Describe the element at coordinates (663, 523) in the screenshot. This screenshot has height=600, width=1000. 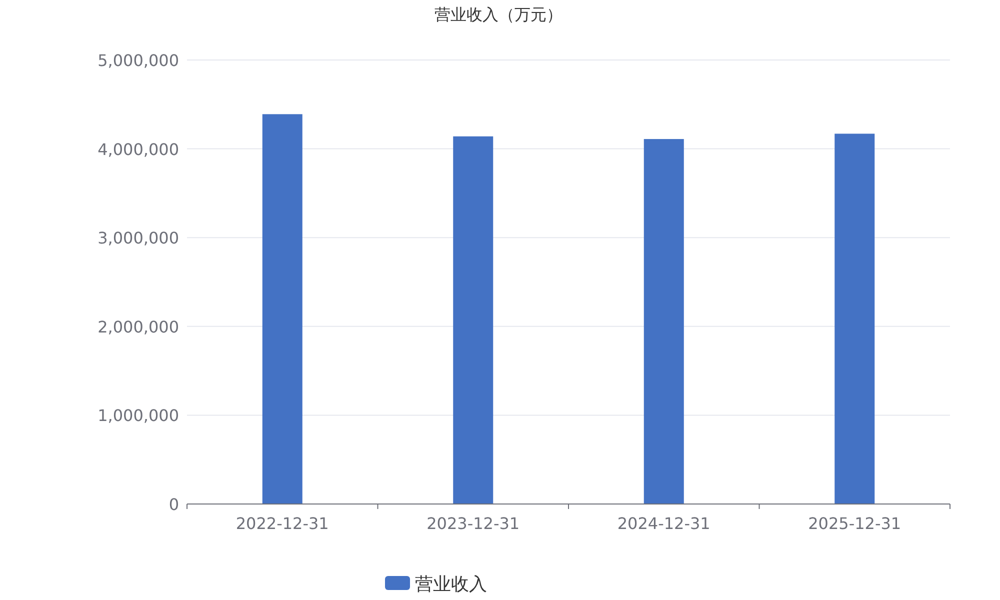
I see `x-tick-label: 2024-12-31` at that location.